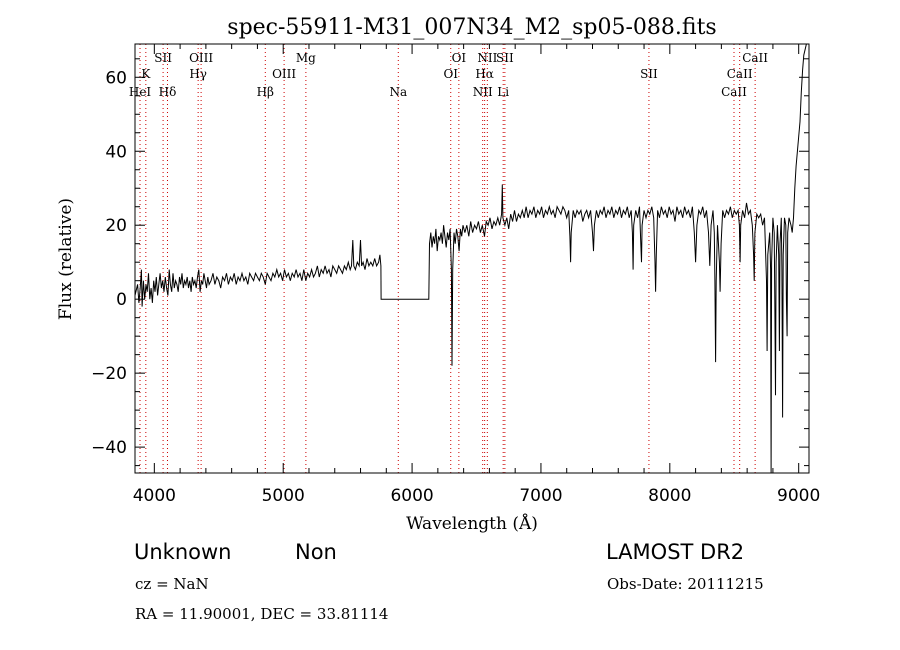 This screenshot has width=900, height=650. What do you see at coordinates (146, 74) in the screenshot?
I see `spectral-line-label-1: K` at bounding box center [146, 74].